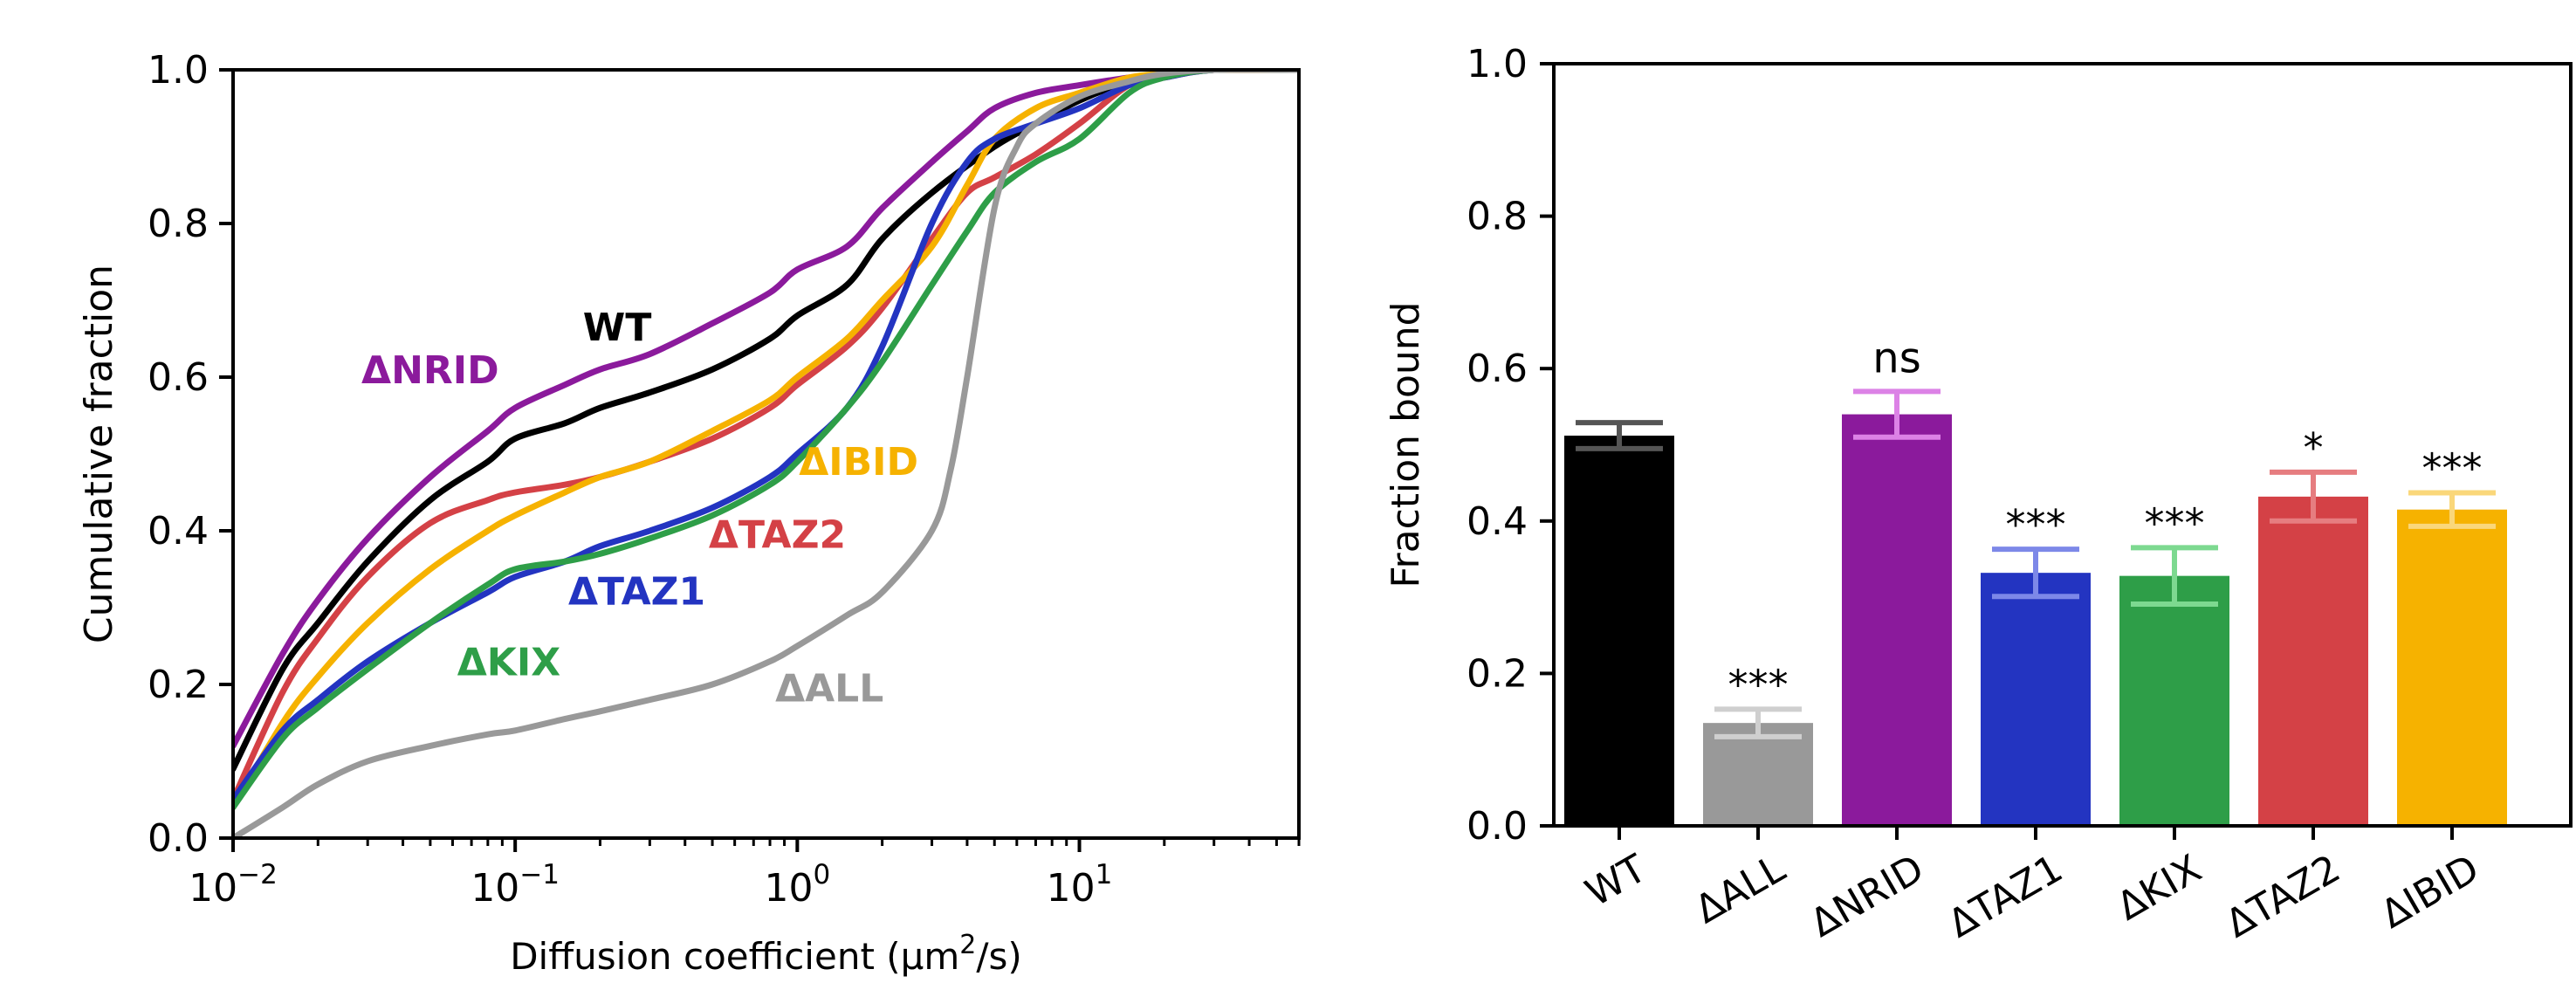  I want to click on significance-label-ΔIBID: ***, so click(2453, 468).